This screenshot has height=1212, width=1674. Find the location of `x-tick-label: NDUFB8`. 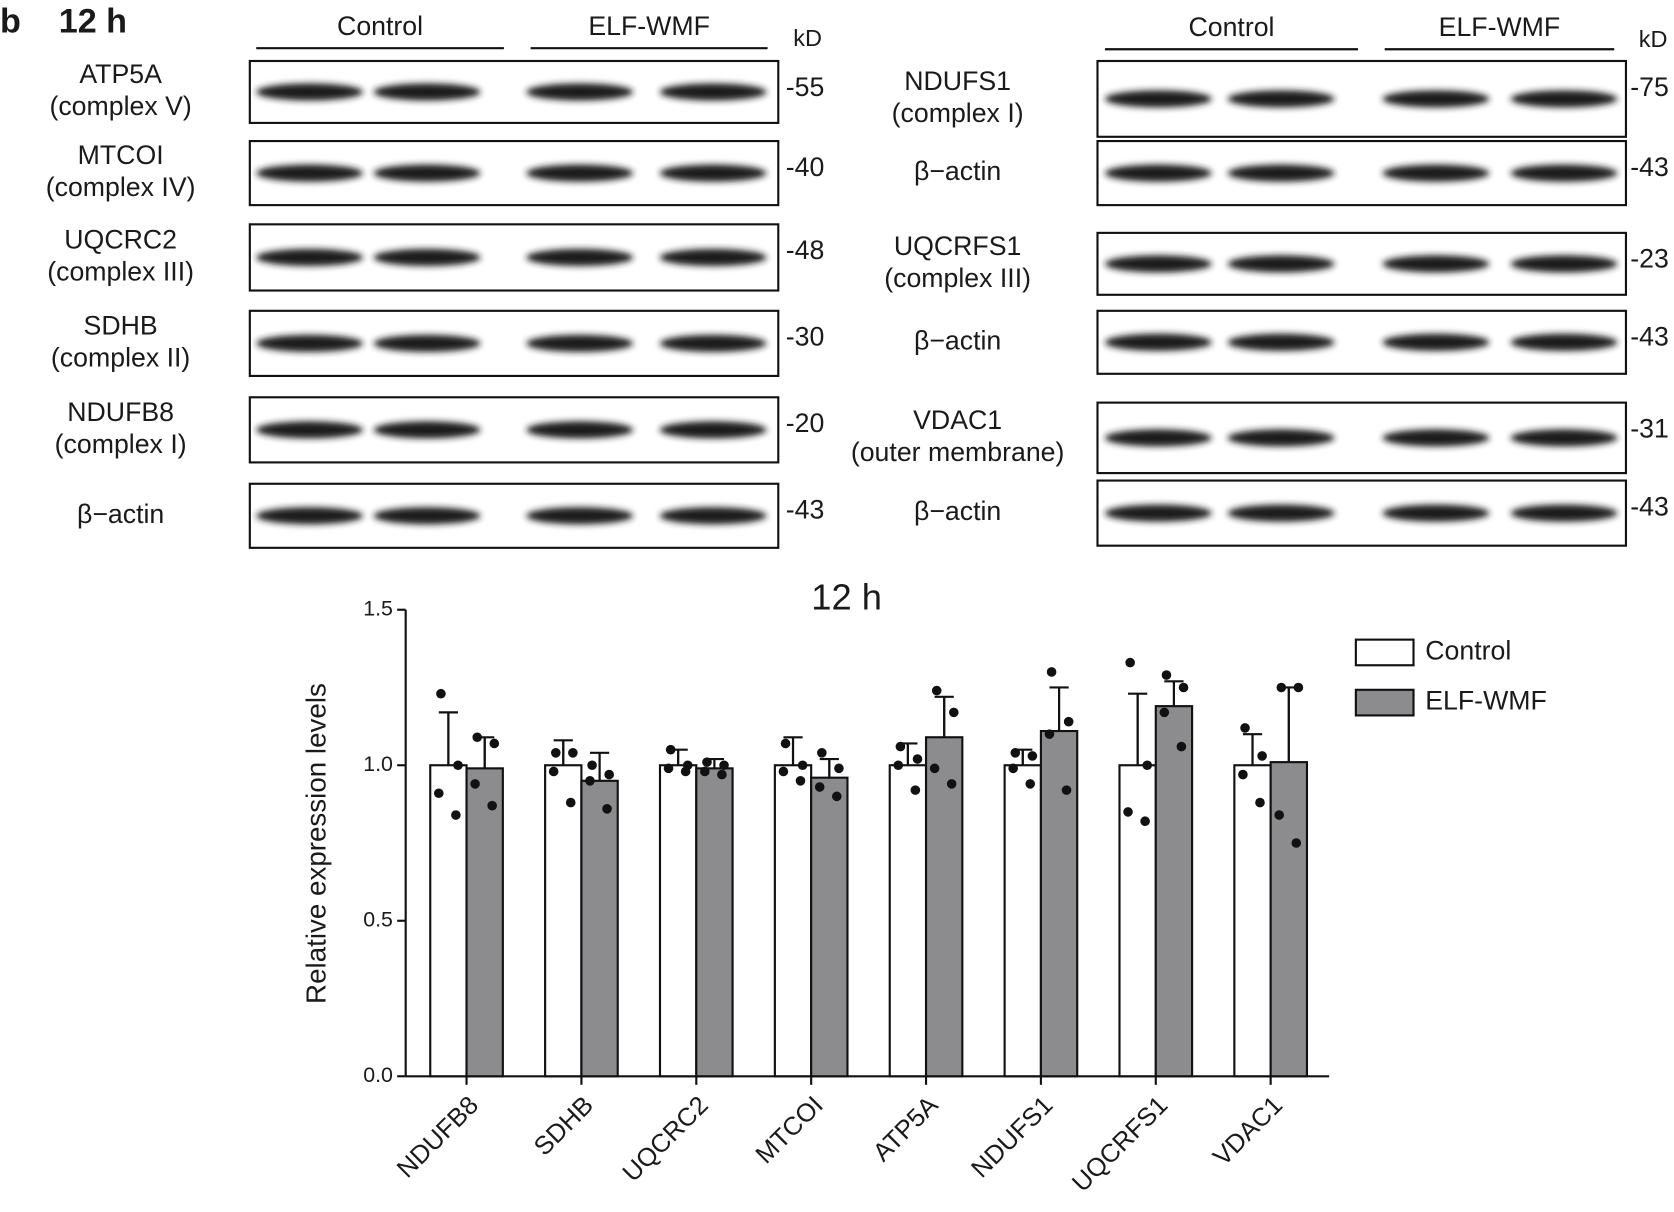

x-tick-label: NDUFB8 is located at coordinates (438, 1137).